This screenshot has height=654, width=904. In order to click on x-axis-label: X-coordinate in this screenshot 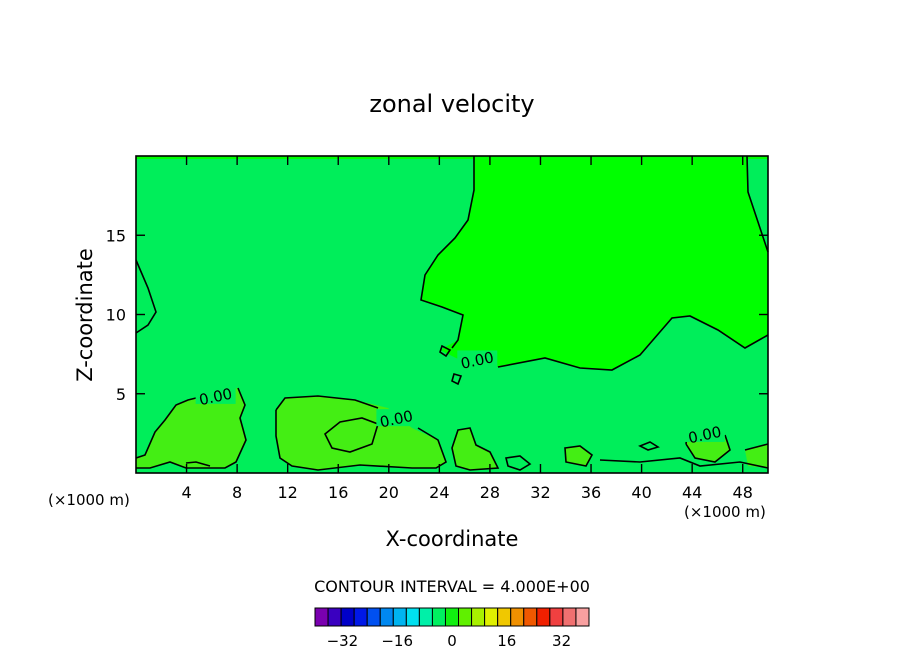, I will do `click(452, 539)`.